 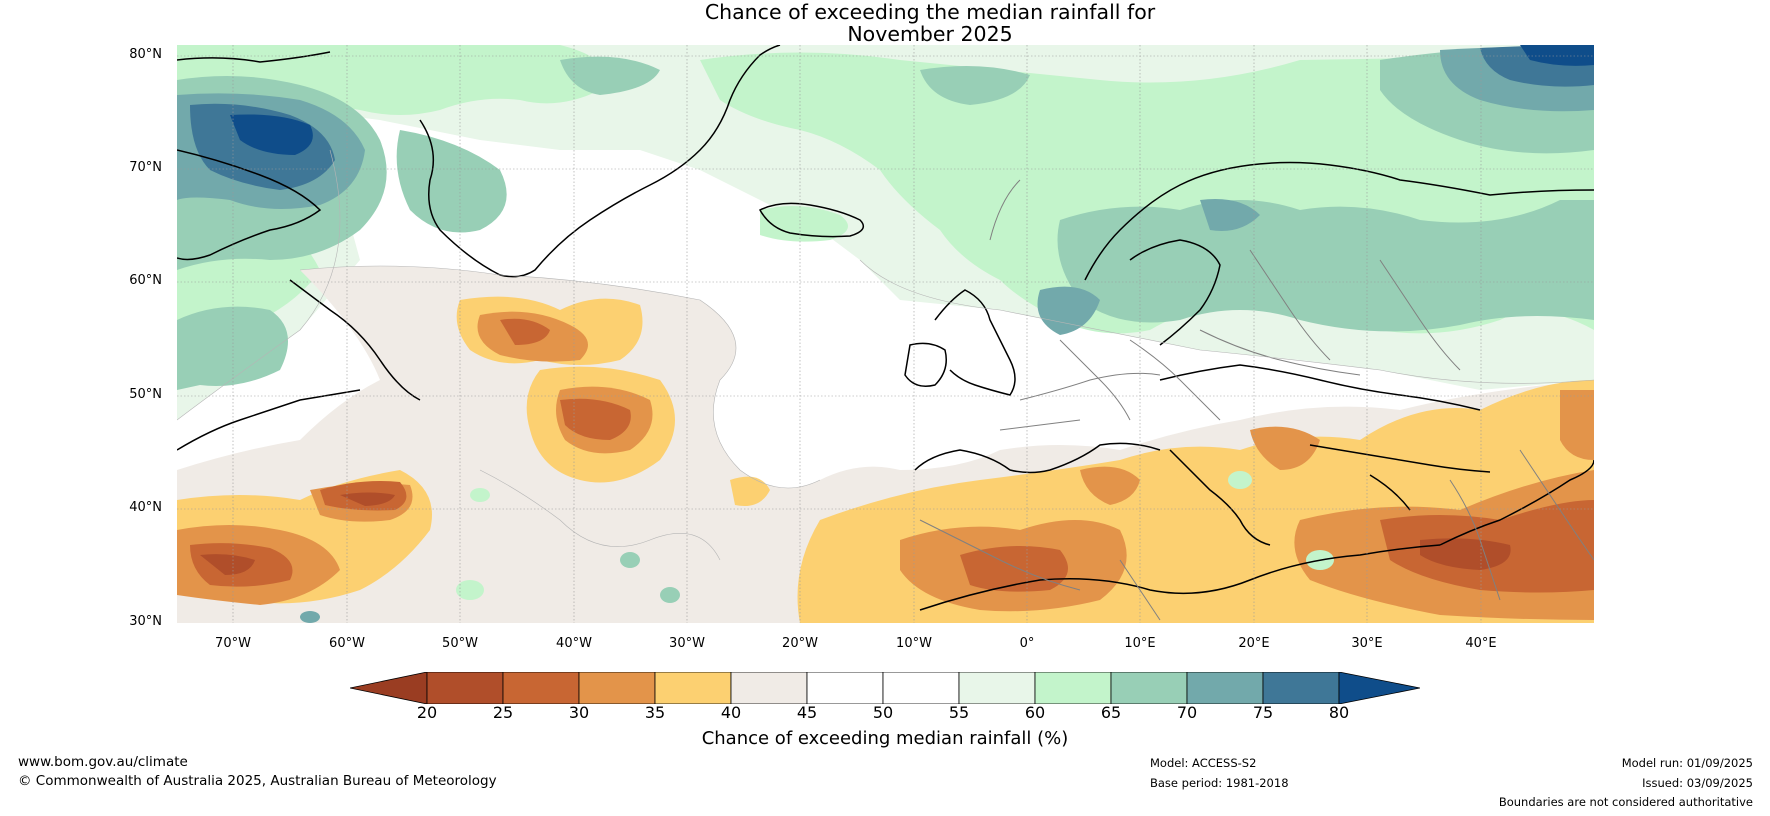 I want to click on colorbar-tick-40: 40, so click(x=731, y=712).